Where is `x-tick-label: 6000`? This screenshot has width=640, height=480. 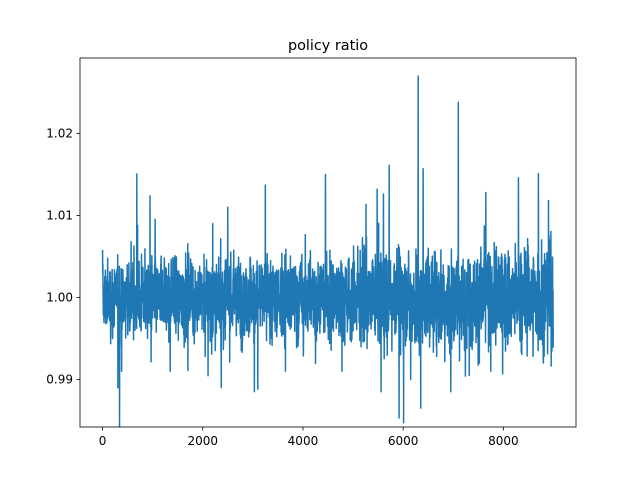
x-tick-label: 6000 is located at coordinates (403, 441).